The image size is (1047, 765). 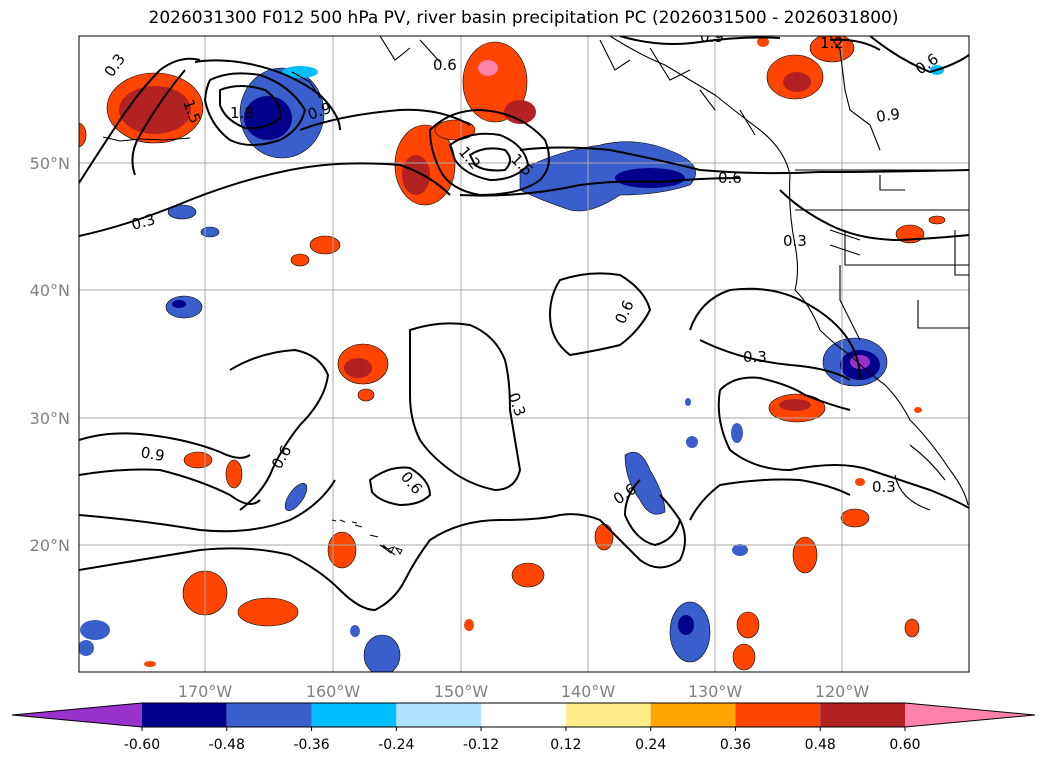 What do you see at coordinates (50, 545) in the screenshot?
I see `lat-tick-label: 20°N` at bounding box center [50, 545].